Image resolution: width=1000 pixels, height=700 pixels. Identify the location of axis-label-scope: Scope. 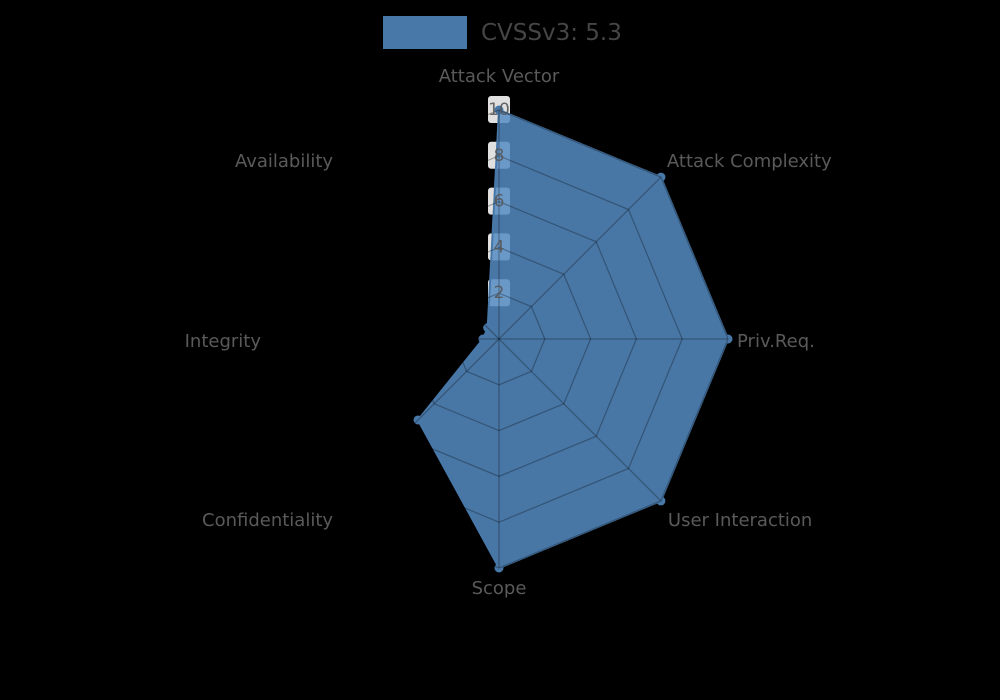
(499, 588).